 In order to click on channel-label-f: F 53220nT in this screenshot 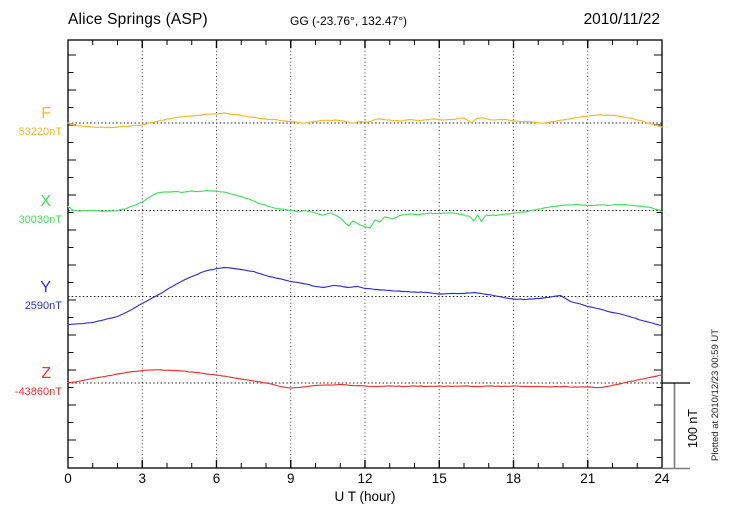, I will do `click(32, 121)`.